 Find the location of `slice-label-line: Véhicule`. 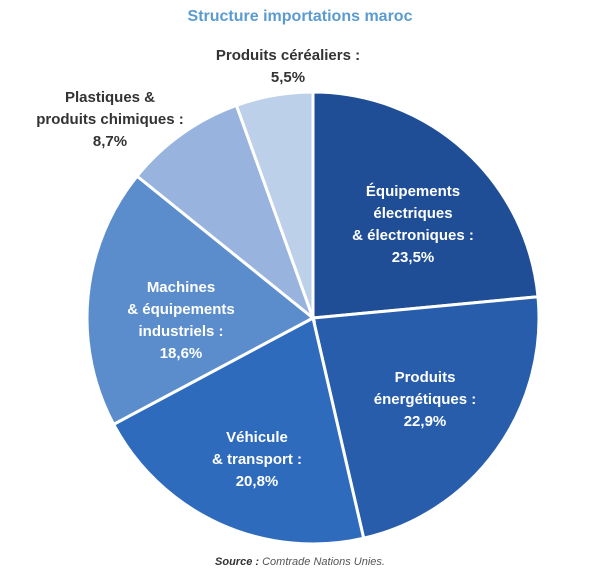

slice-label-line: Véhicule is located at coordinates (257, 437).